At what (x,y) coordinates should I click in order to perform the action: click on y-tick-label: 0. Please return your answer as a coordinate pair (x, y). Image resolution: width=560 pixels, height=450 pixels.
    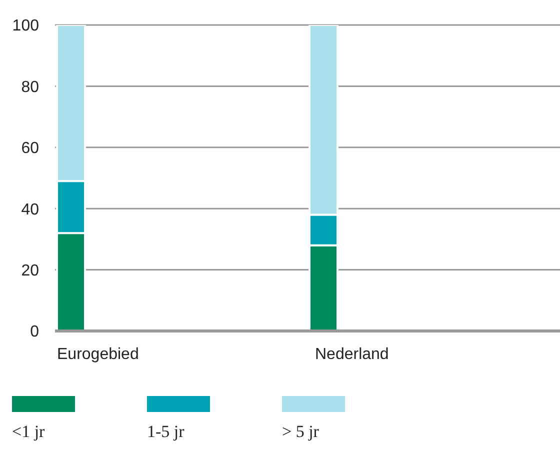
    Looking at the image, I should click on (35, 332).